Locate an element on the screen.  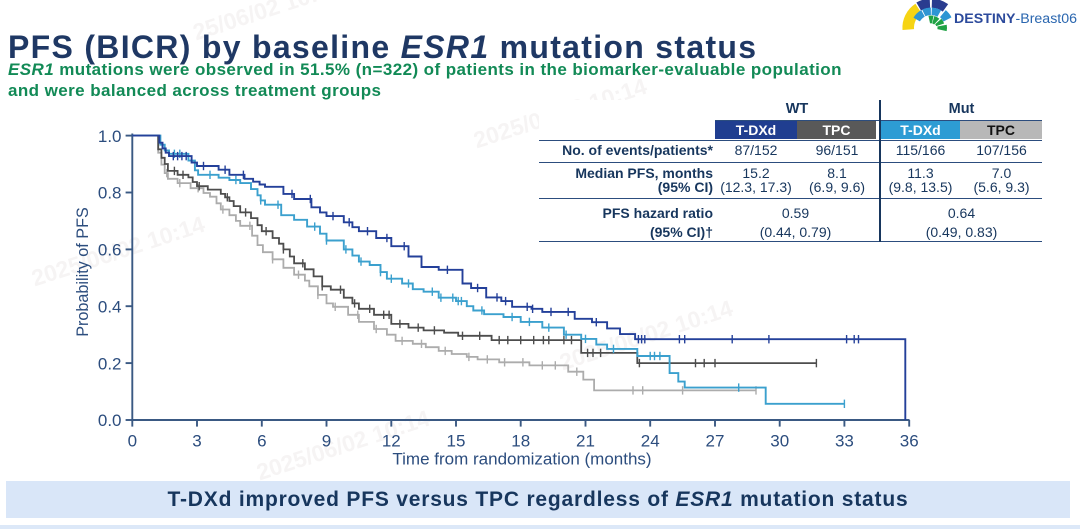
svg-text: 3 is located at coordinates (196, 441).